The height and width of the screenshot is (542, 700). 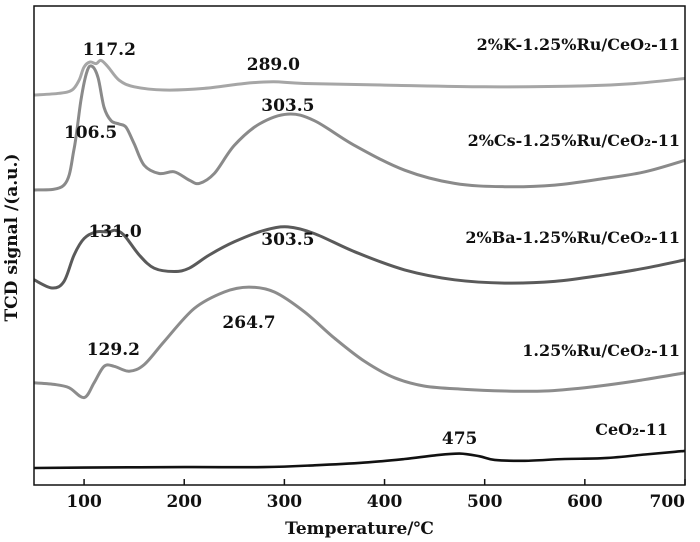 I want to click on series-label-2: 2%Cs-1.25%Ru/CeO₂-11, so click(x=574, y=140).